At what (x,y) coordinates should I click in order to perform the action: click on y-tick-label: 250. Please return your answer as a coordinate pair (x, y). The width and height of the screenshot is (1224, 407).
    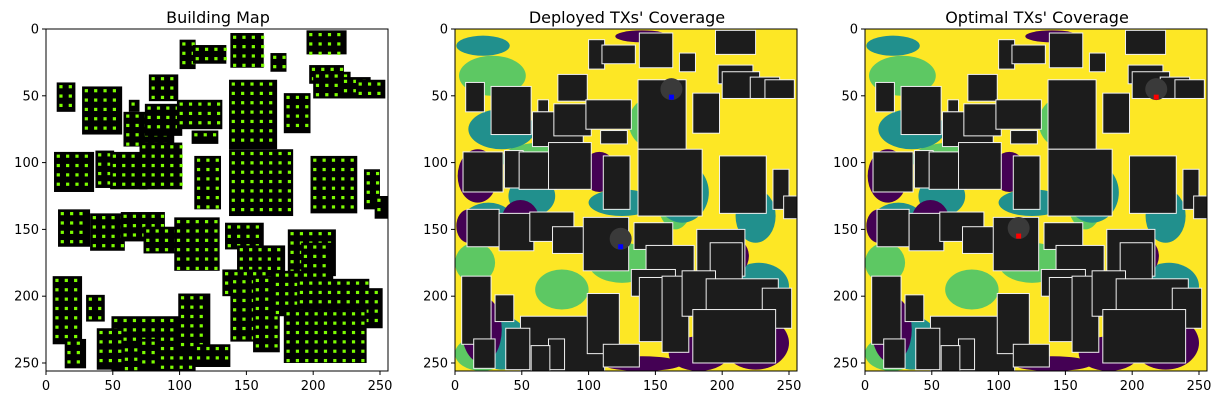
    Looking at the image, I should click on (435, 363).